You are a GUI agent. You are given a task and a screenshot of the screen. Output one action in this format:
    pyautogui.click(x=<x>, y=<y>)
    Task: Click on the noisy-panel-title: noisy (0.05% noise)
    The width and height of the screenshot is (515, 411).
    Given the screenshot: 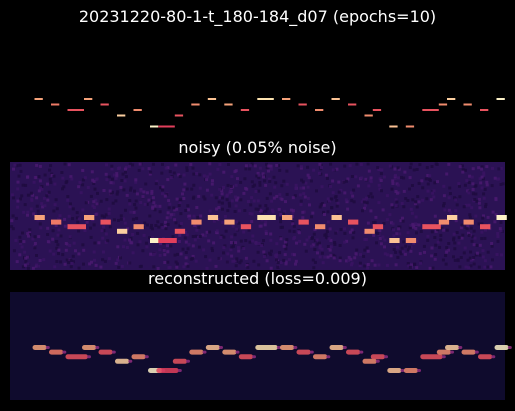 What is the action you would take?
    pyautogui.click(x=257, y=147)
    